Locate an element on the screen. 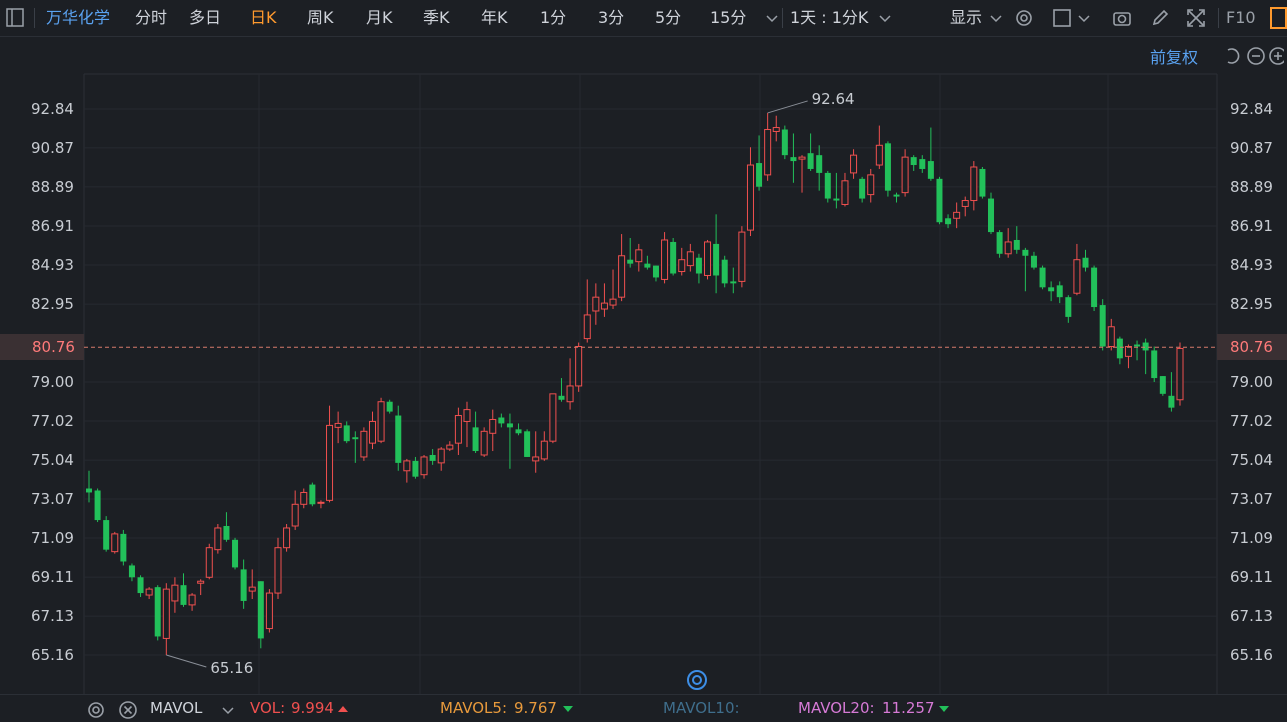 The image size is (1287, 722). tab-3min: 3分 is located at coordinates (611, 17).